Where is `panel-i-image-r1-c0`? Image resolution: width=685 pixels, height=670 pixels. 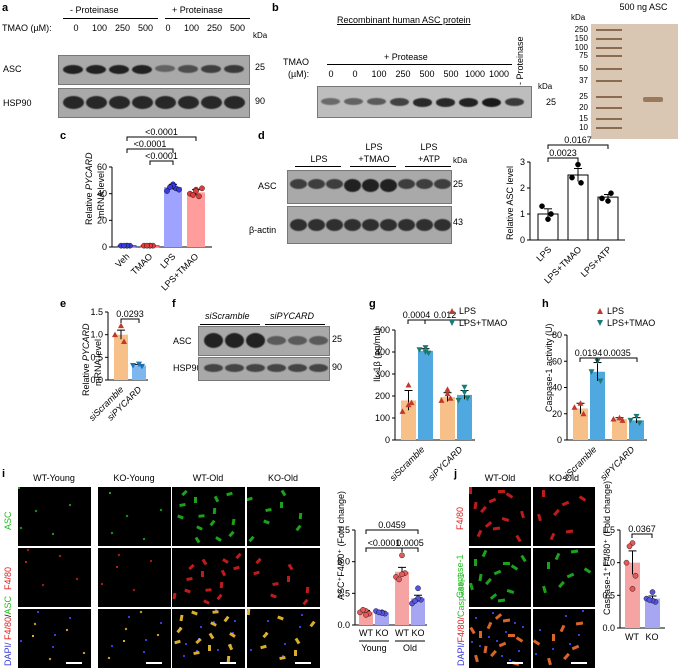 panel-i-image-r1-c0 is located at coordinates (54, 577).